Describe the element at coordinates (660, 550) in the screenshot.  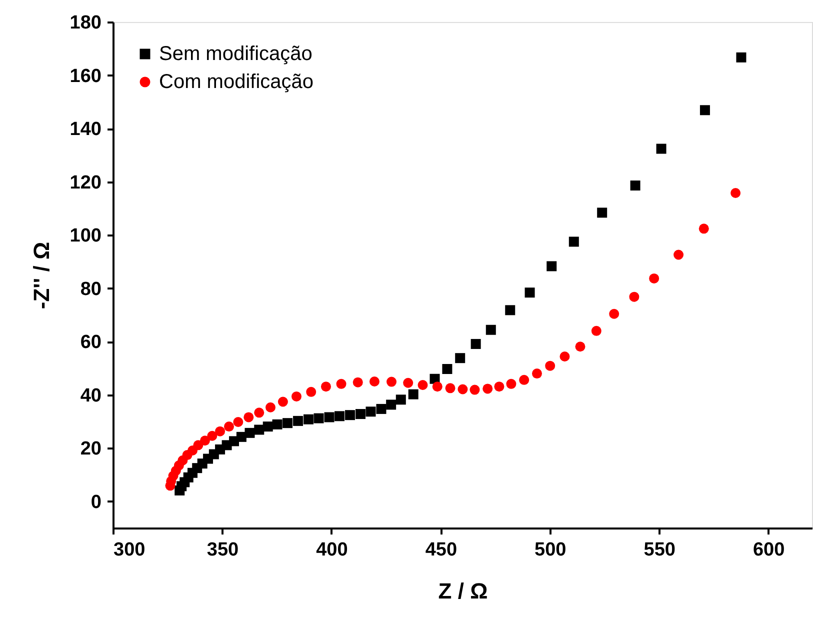
I see `x-tick-label: 550` at that location.